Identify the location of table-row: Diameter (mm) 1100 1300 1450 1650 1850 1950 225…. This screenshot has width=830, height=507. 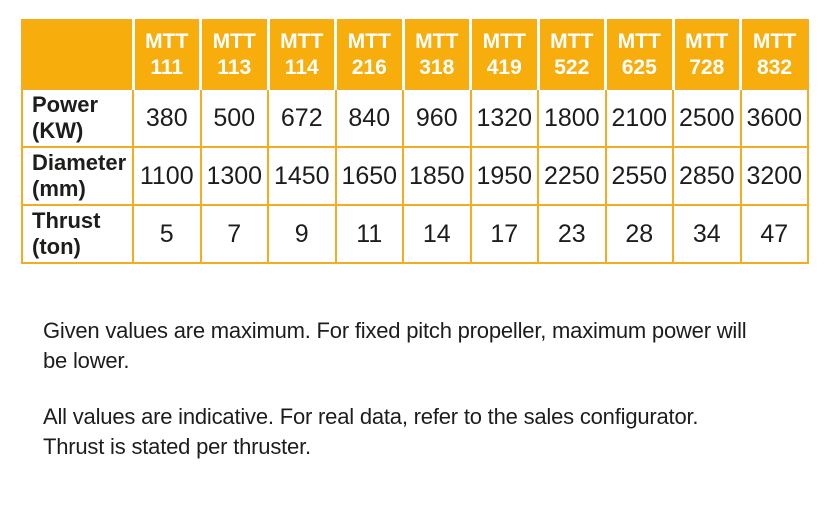
(415, 176).